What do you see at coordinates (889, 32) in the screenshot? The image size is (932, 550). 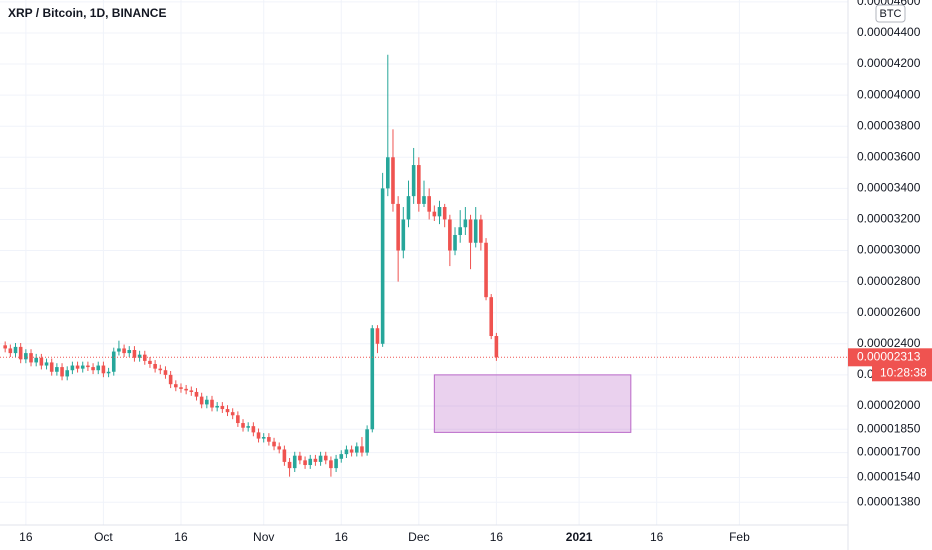 I see `y-tick-label: 0.00004400` at bounding box center [889, 32].